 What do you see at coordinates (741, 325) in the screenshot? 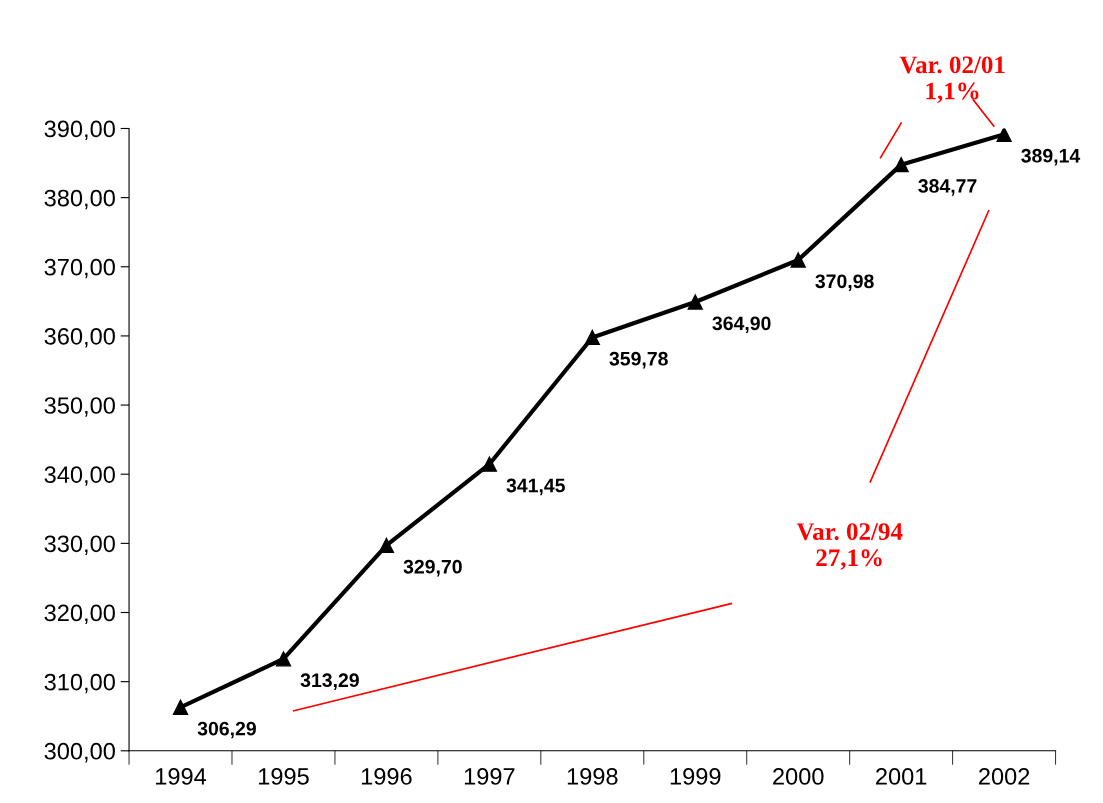
I see `data-label: 364,90` at bounding box center [741, 325].